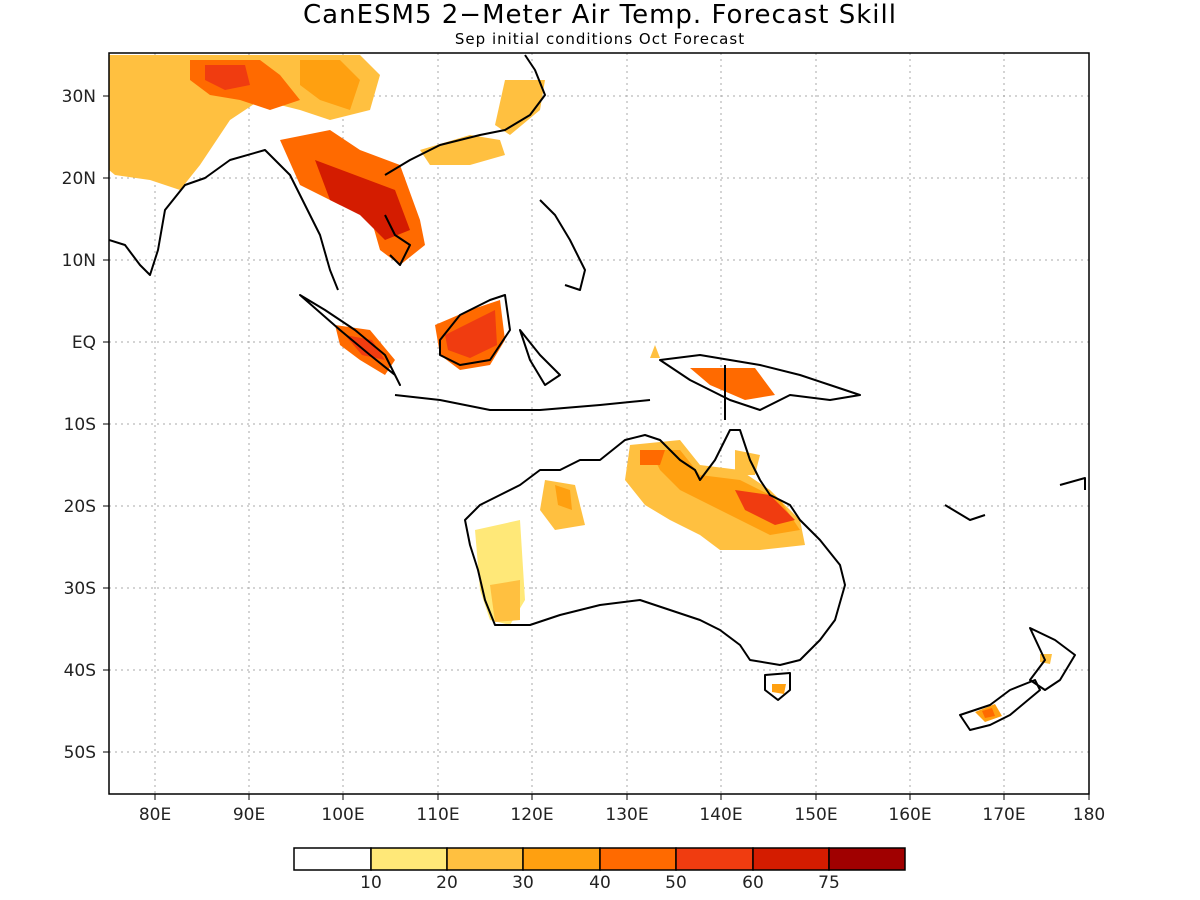  What do you see at coordinates (80, 753) in the screenshot?
I see `lat-label: 50S` at bounding box center [80, 753].